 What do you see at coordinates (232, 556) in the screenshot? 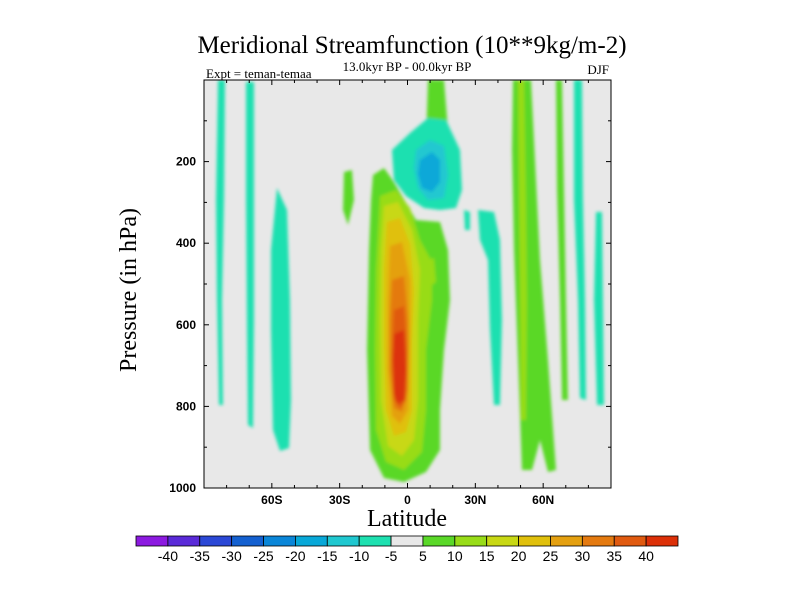
I see `colorbar-label: -30` at bounding box center [232, 556].